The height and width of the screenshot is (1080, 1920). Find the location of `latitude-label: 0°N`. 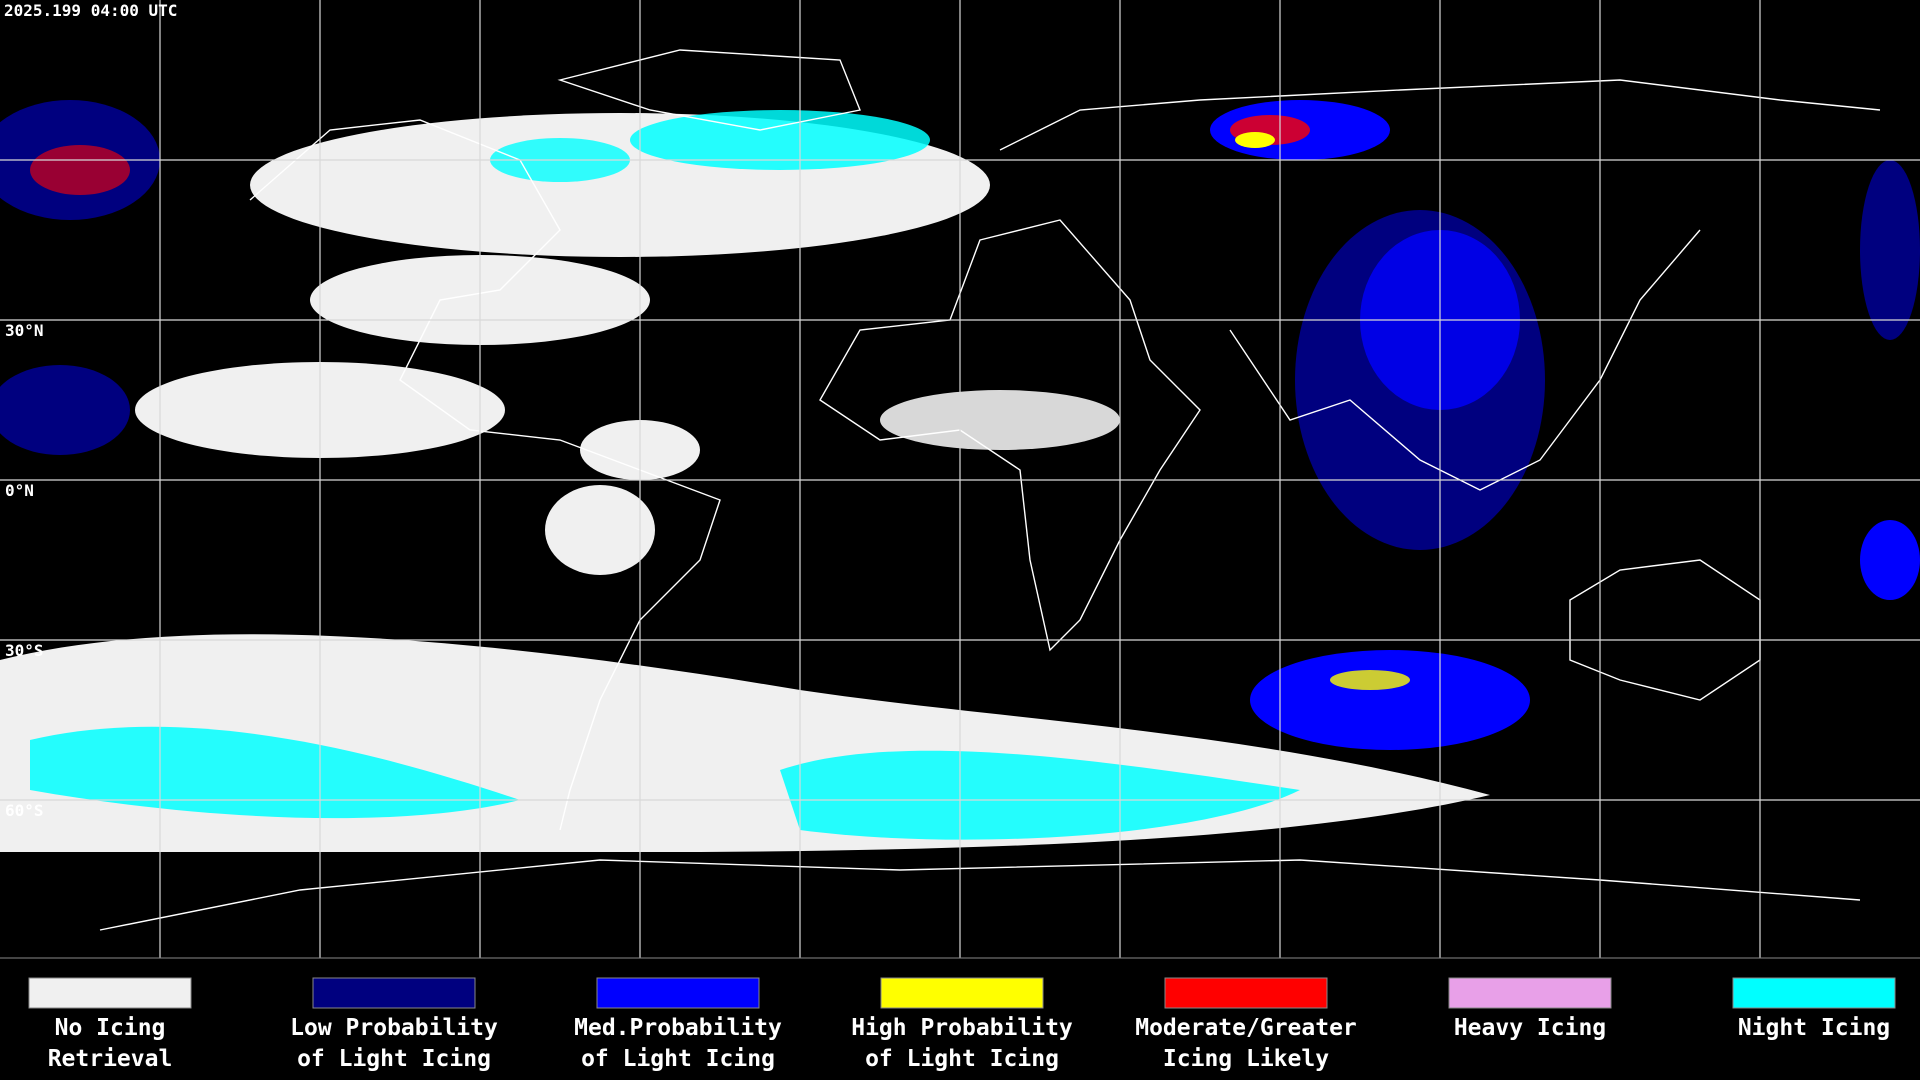

latitude-label: 0°N is located at coordinates (19, 490).